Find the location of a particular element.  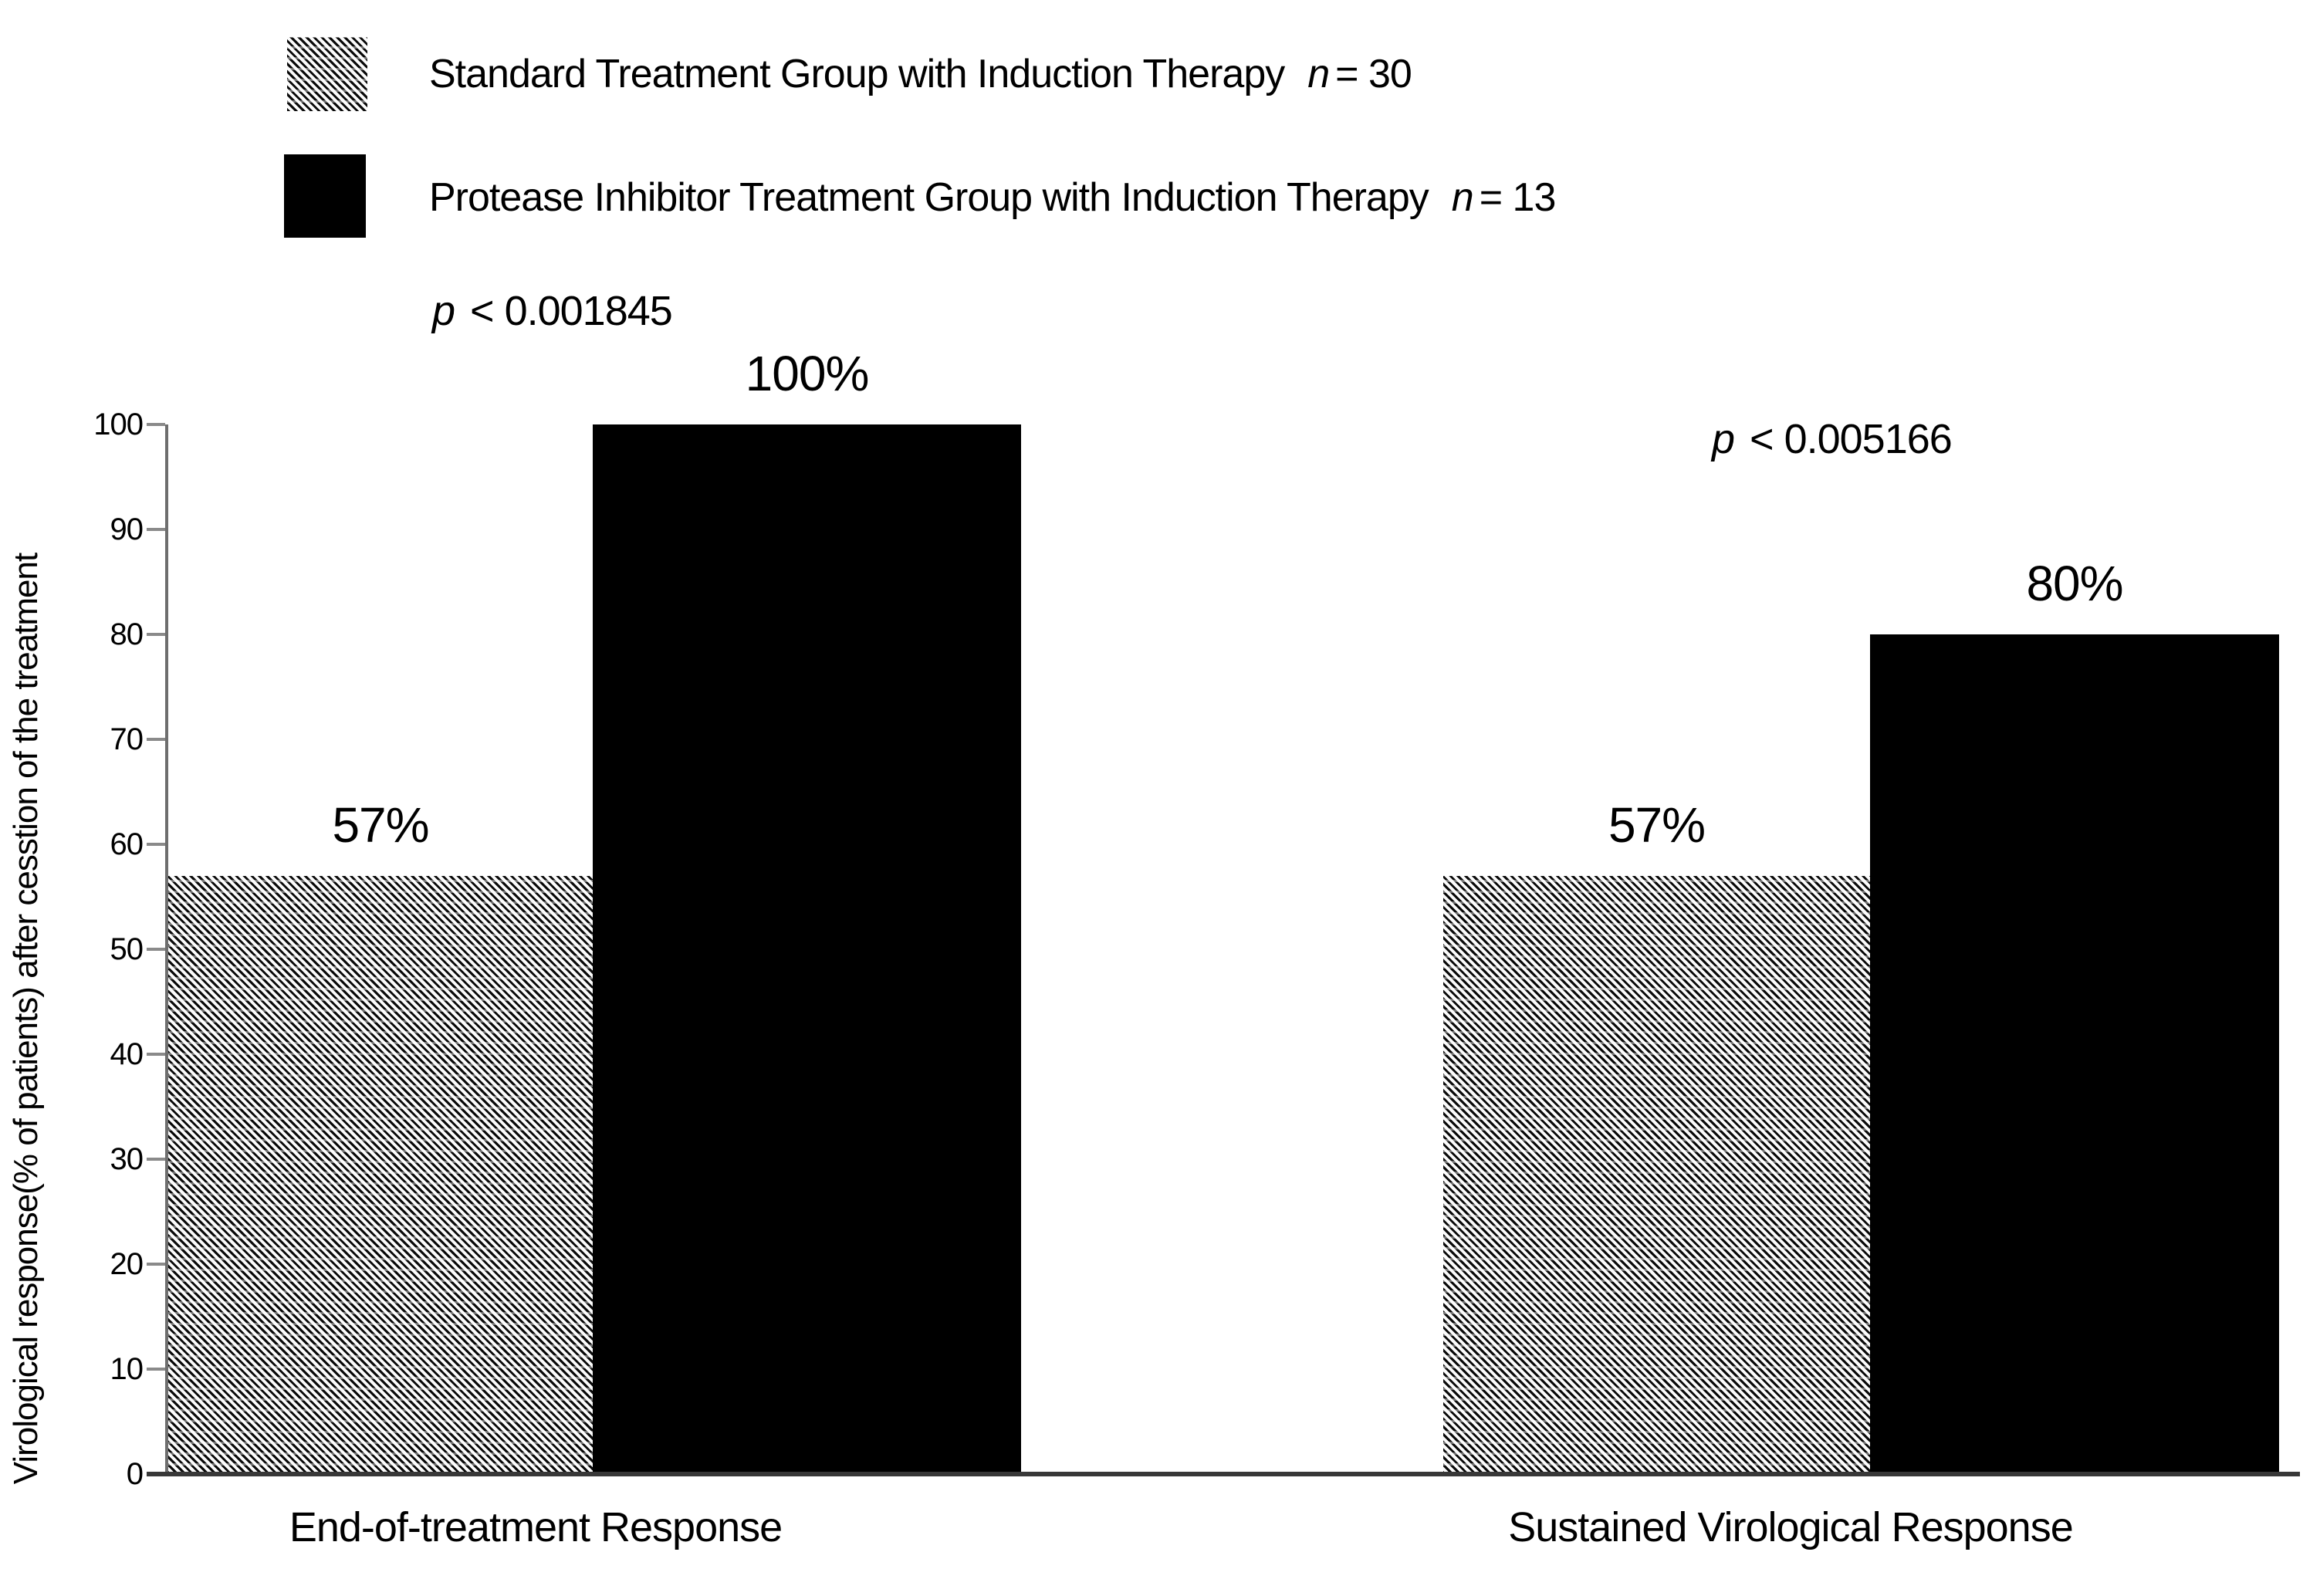

p-text: < 0.001845 is located at coordinates (571, 311).